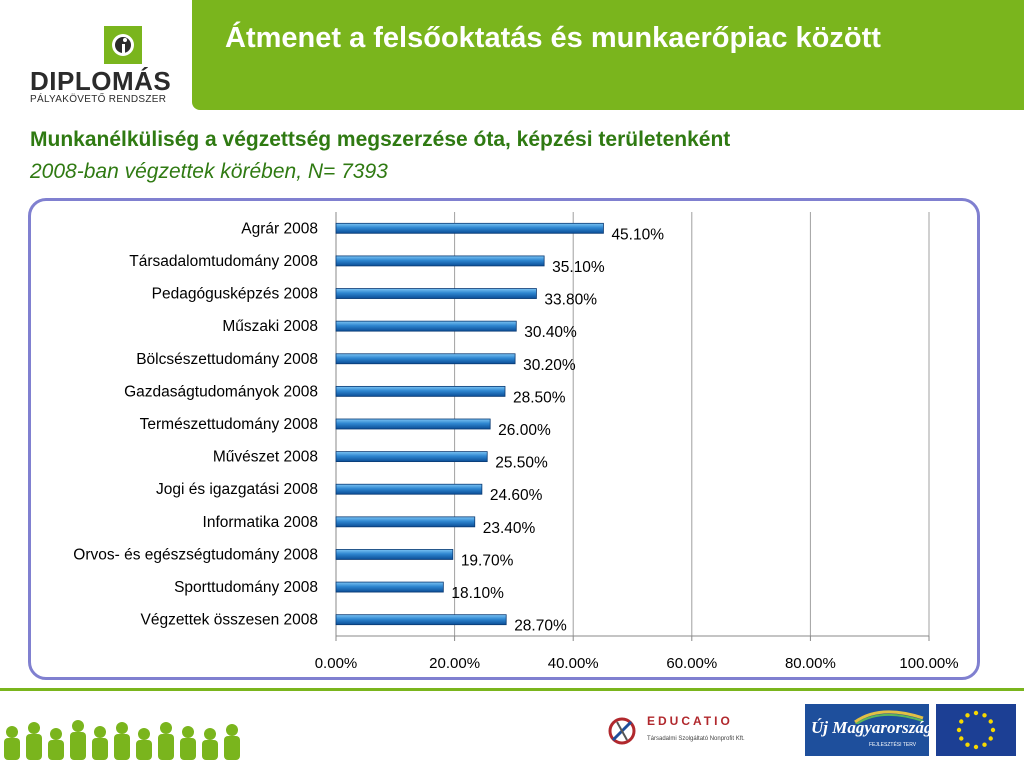 The width and height of the screenshot is (1024, 768). Describe the element at coordinates (260, 522) in the screenshot. I see `category-label: Informatika 2008` at that location.